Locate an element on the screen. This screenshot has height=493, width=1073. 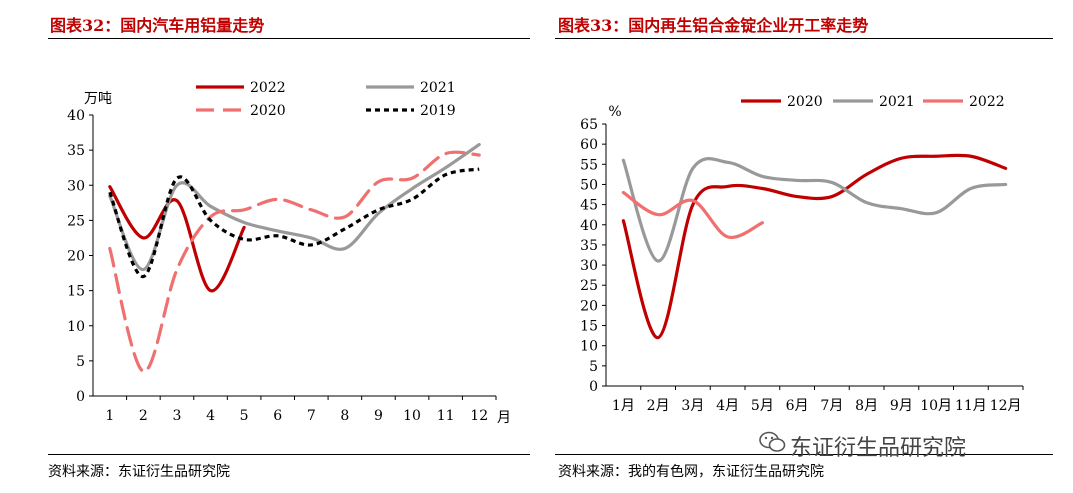
x-tick-label: 7月 is located at coordinates (831, 406).